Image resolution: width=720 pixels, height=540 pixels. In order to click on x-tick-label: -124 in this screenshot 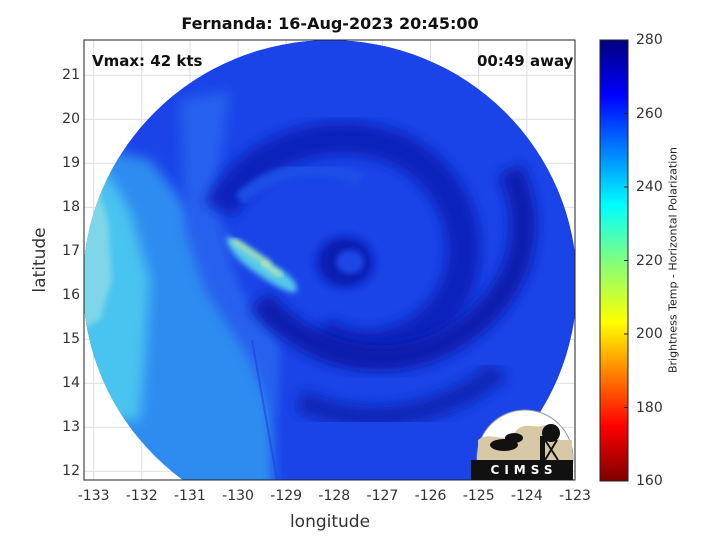, I will do `click(526, 496)`.